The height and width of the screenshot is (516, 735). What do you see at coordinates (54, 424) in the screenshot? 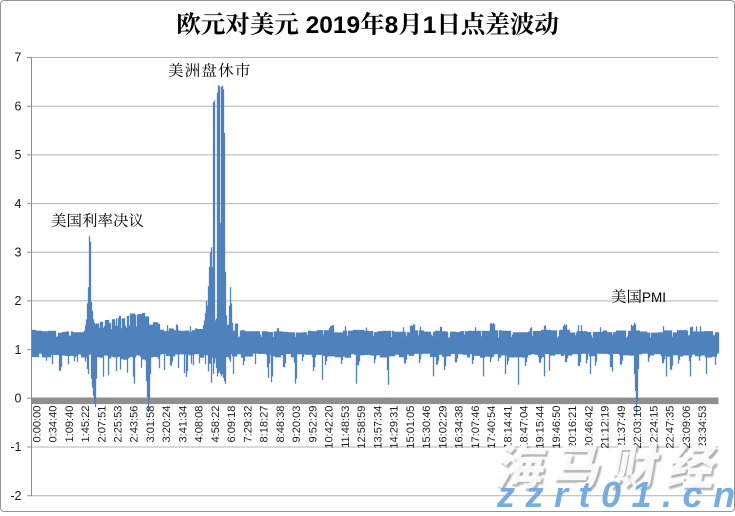
I see `svg-text: 0:34:40` at bounding box center [54, 424].